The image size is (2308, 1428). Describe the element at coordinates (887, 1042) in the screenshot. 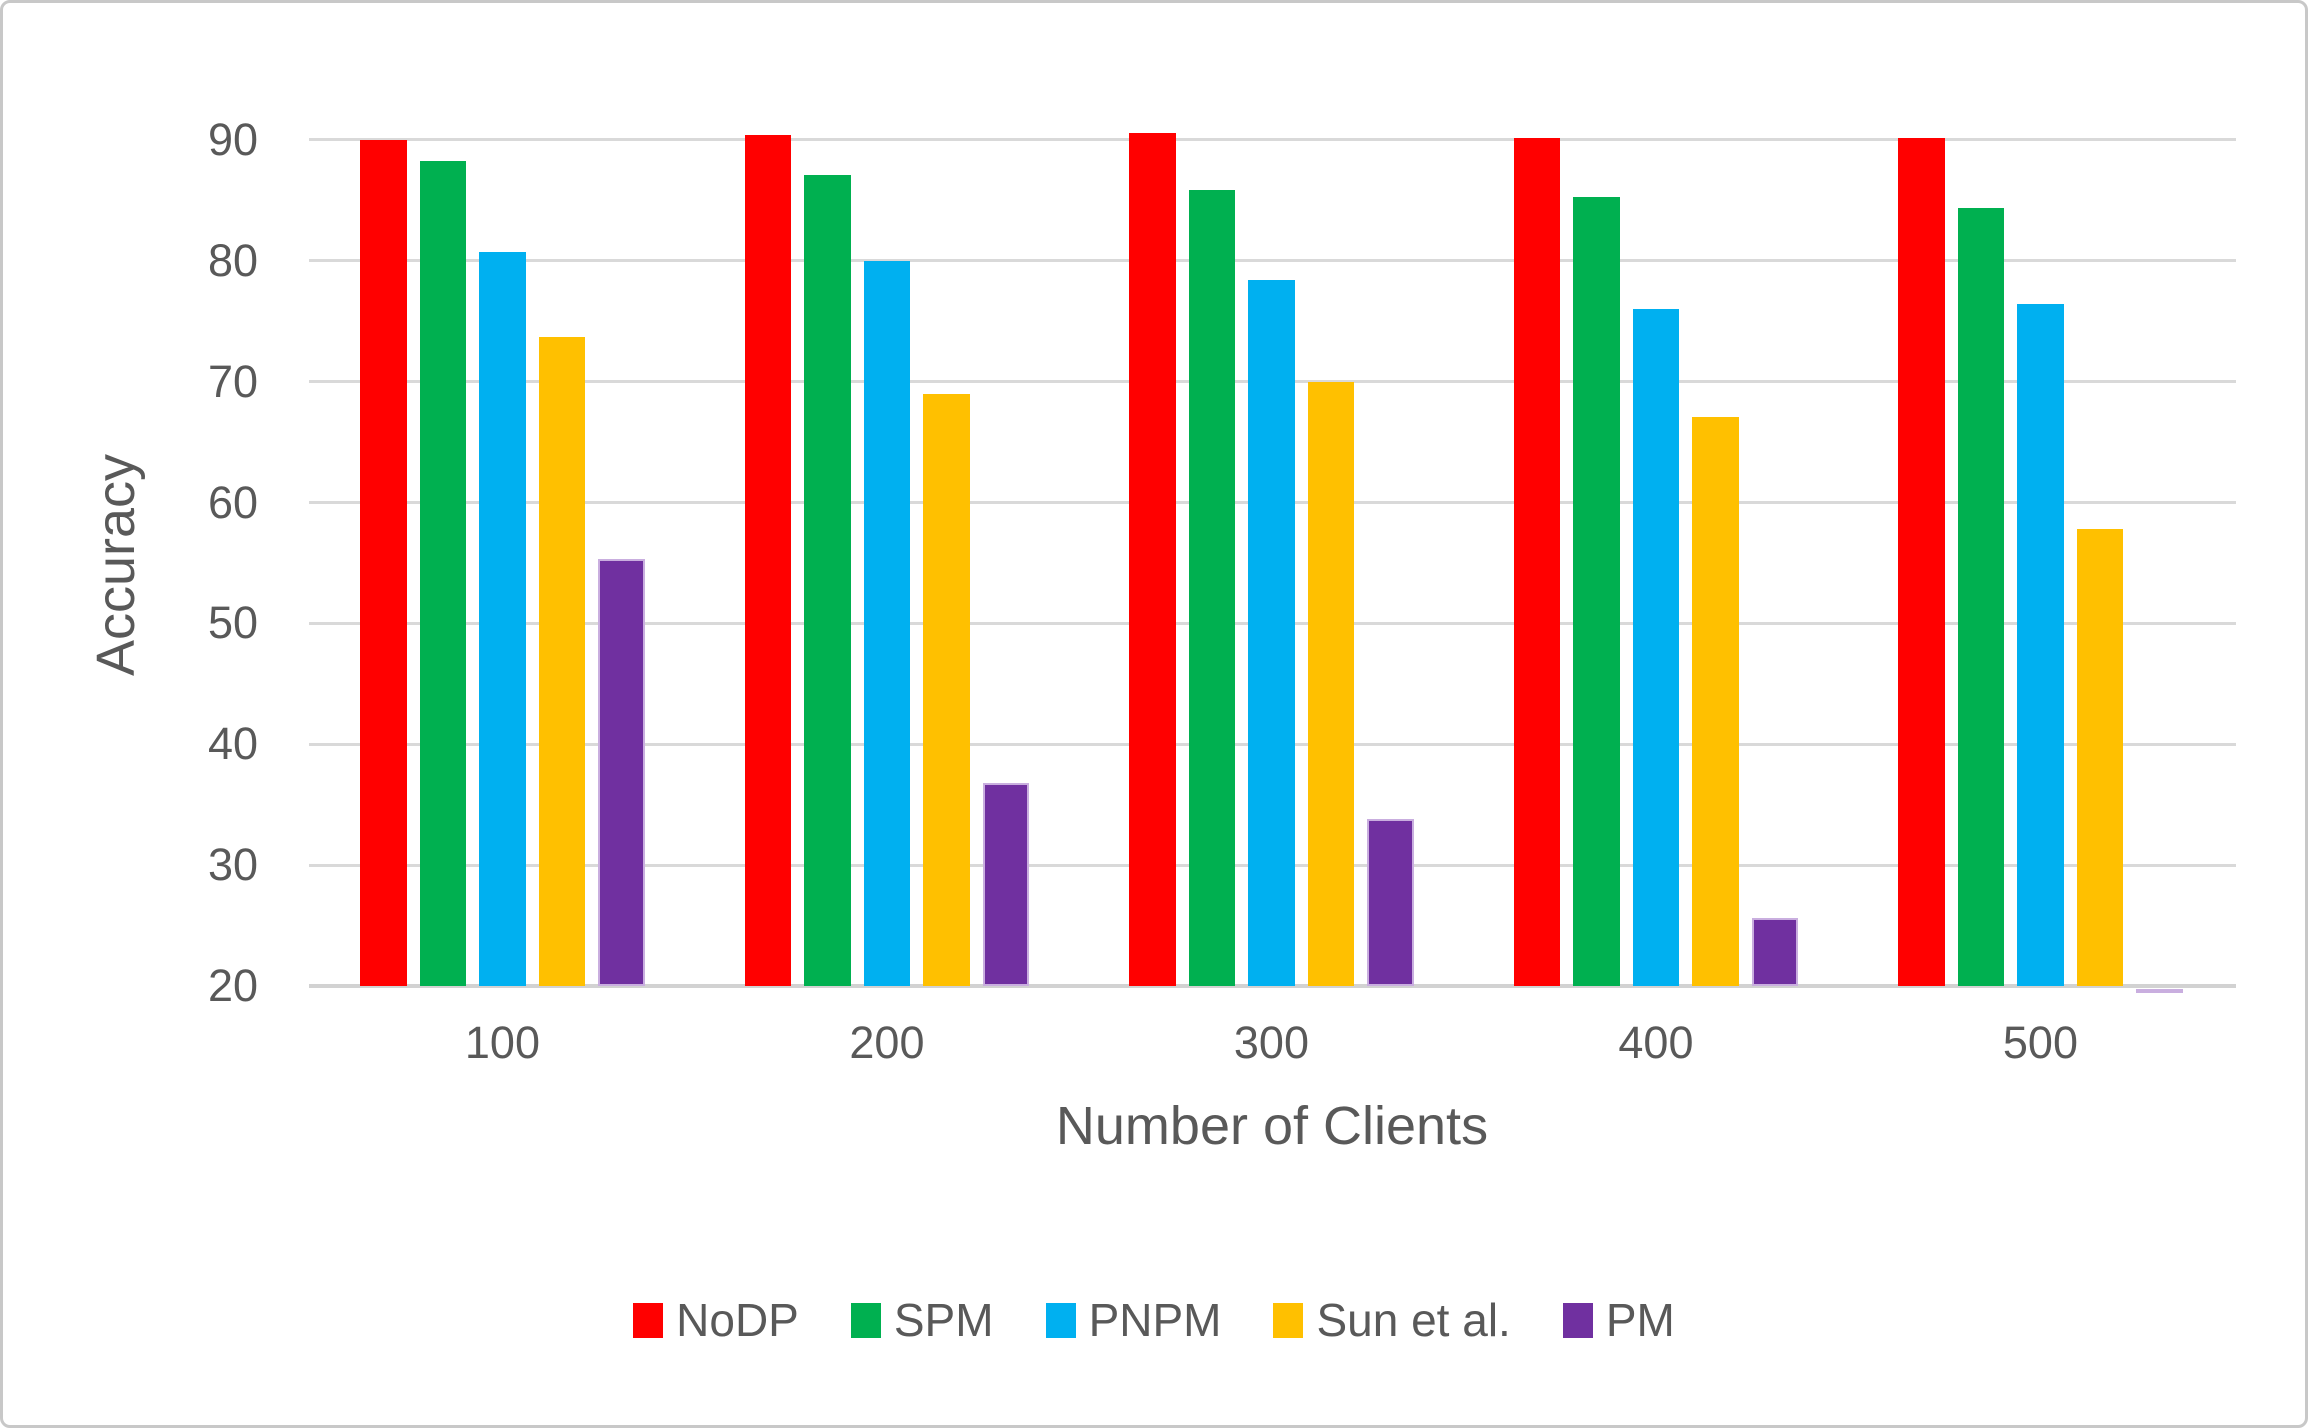

I see `x-tick-label-200: 200` at that location.